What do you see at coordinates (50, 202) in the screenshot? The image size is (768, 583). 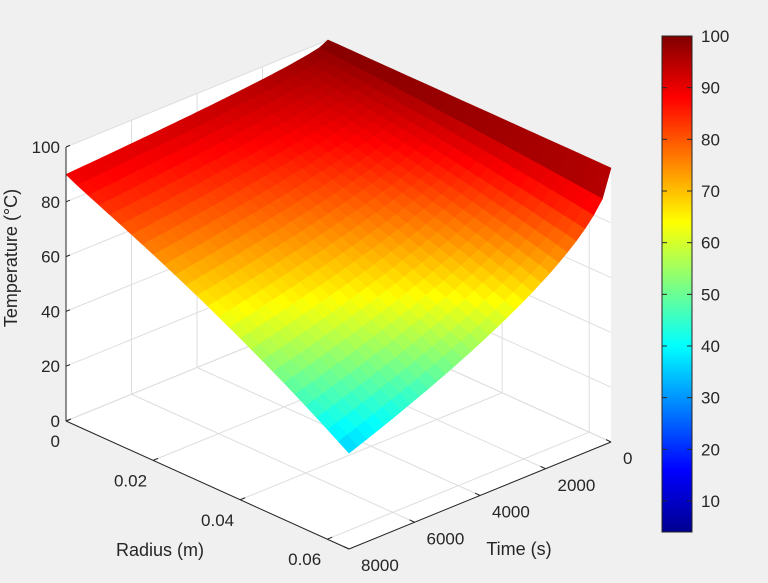 I see `z-tick-label: 80` at bounding box center [50, 202].